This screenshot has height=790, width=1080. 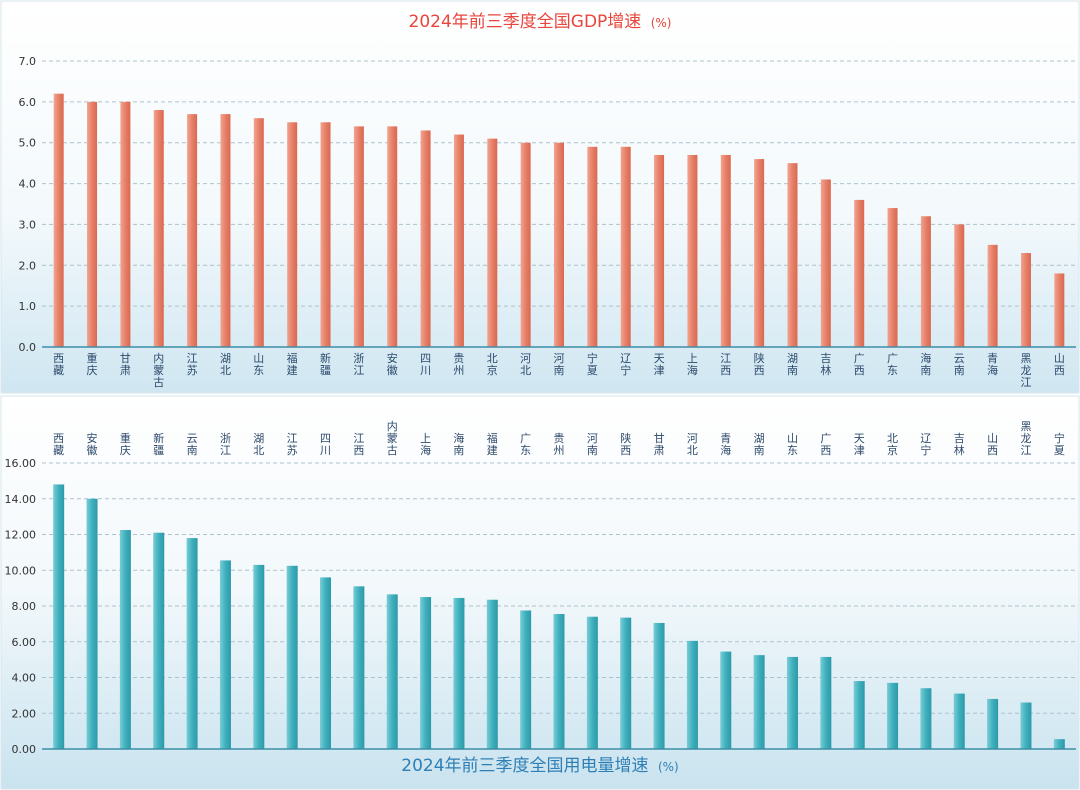 What do you see at coordinates (525, 22) in the screenshot?
I see `gdp-chart-title-text: 2024年前三季度全国GDP增速` at bounding box center [525, 22].